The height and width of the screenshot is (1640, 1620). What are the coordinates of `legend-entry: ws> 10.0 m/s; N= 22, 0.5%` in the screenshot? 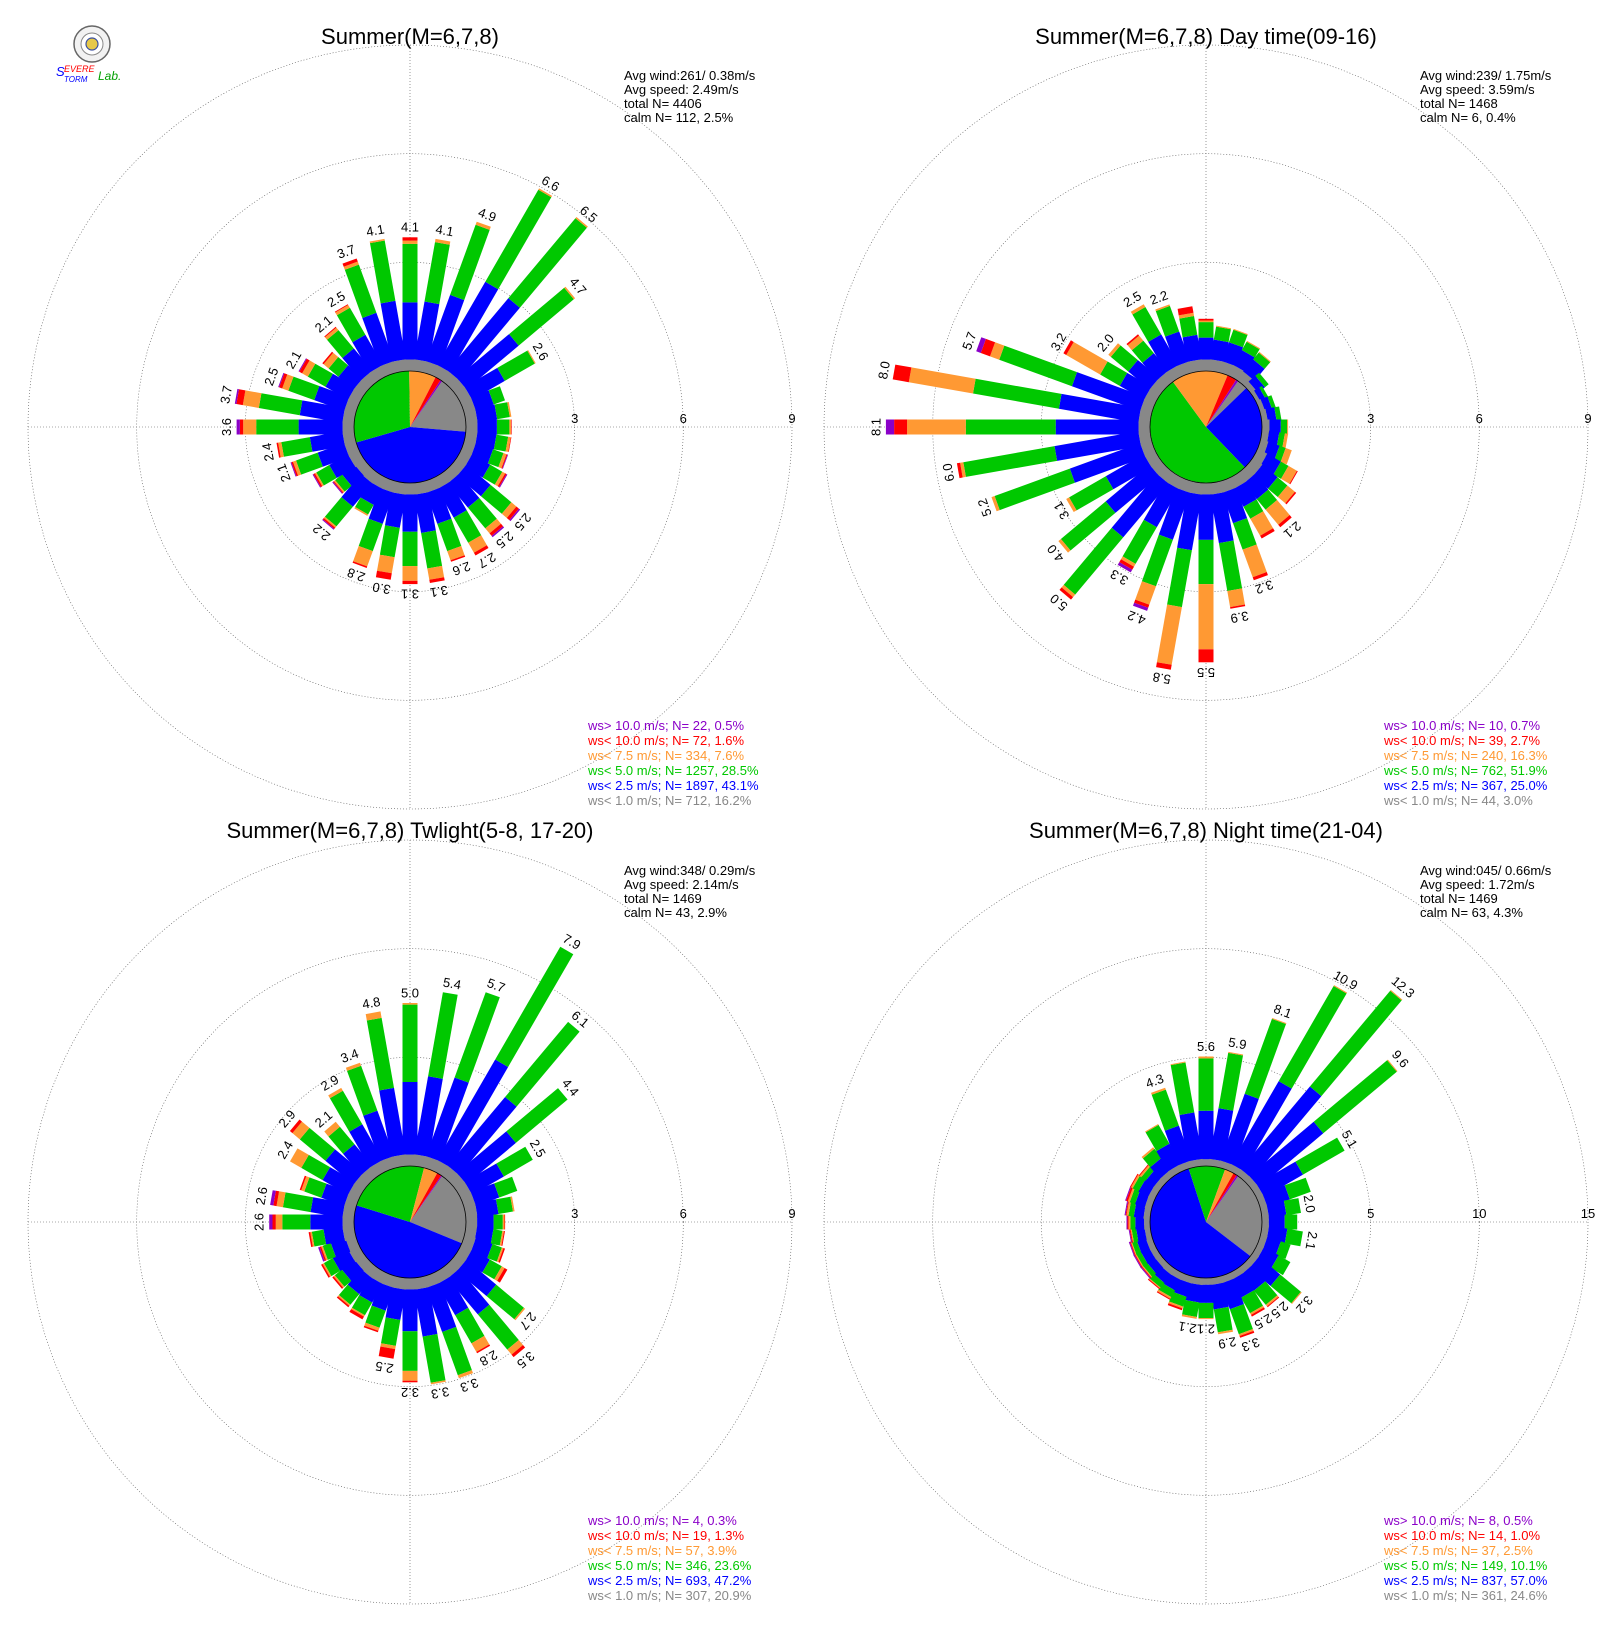 It's located at (666, 725).